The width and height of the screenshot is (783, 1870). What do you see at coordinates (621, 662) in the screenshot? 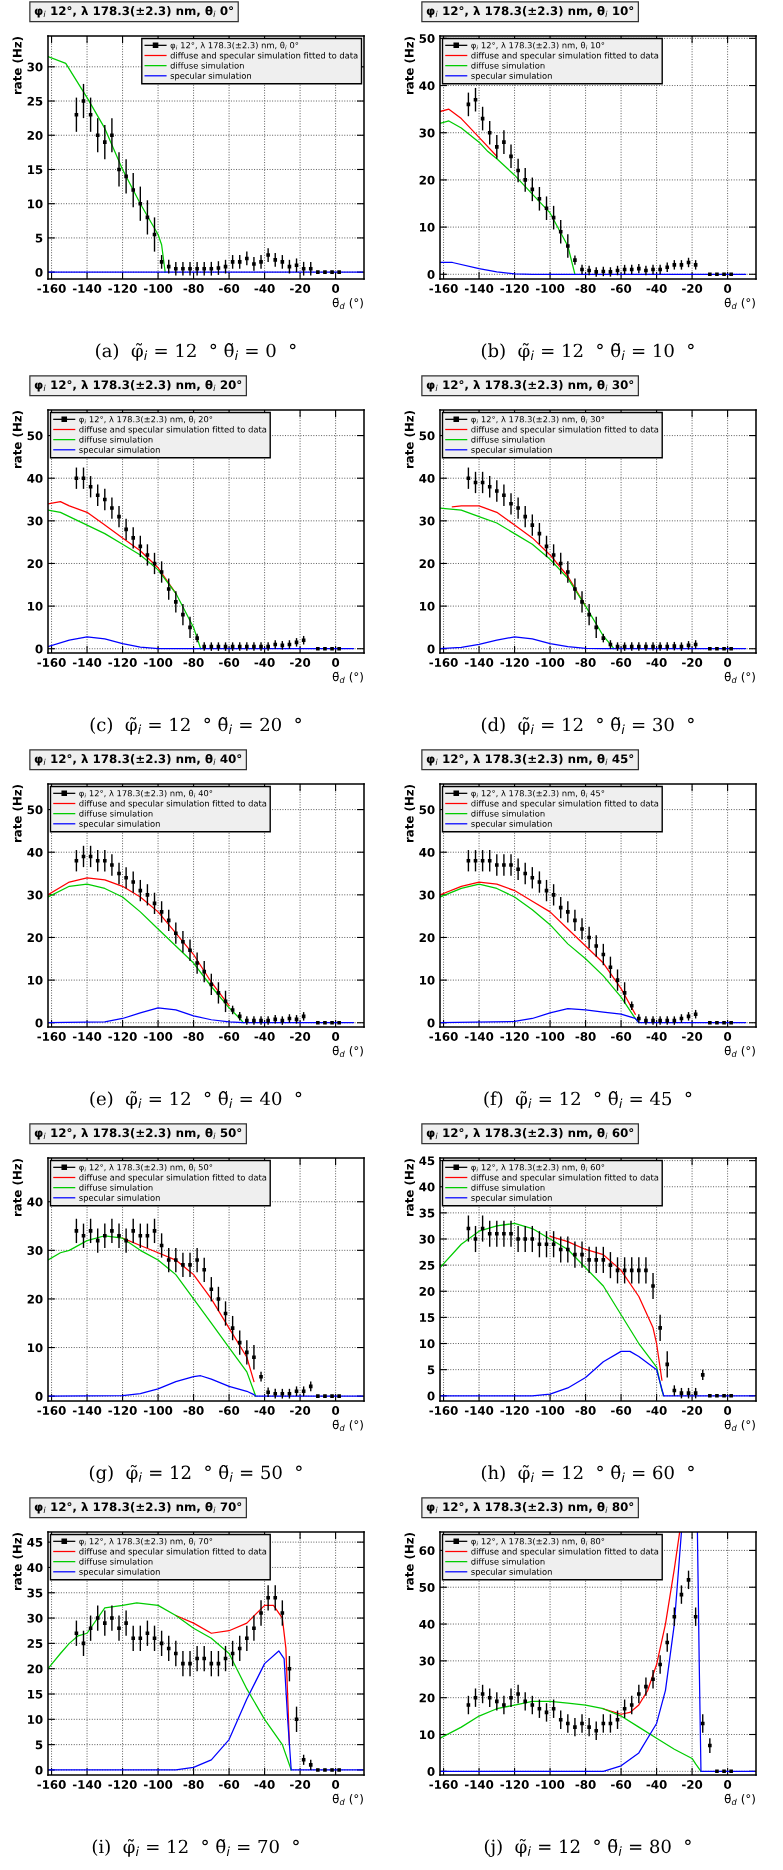
I see `x-tick-label: -60` at bounding box center [621, 662].